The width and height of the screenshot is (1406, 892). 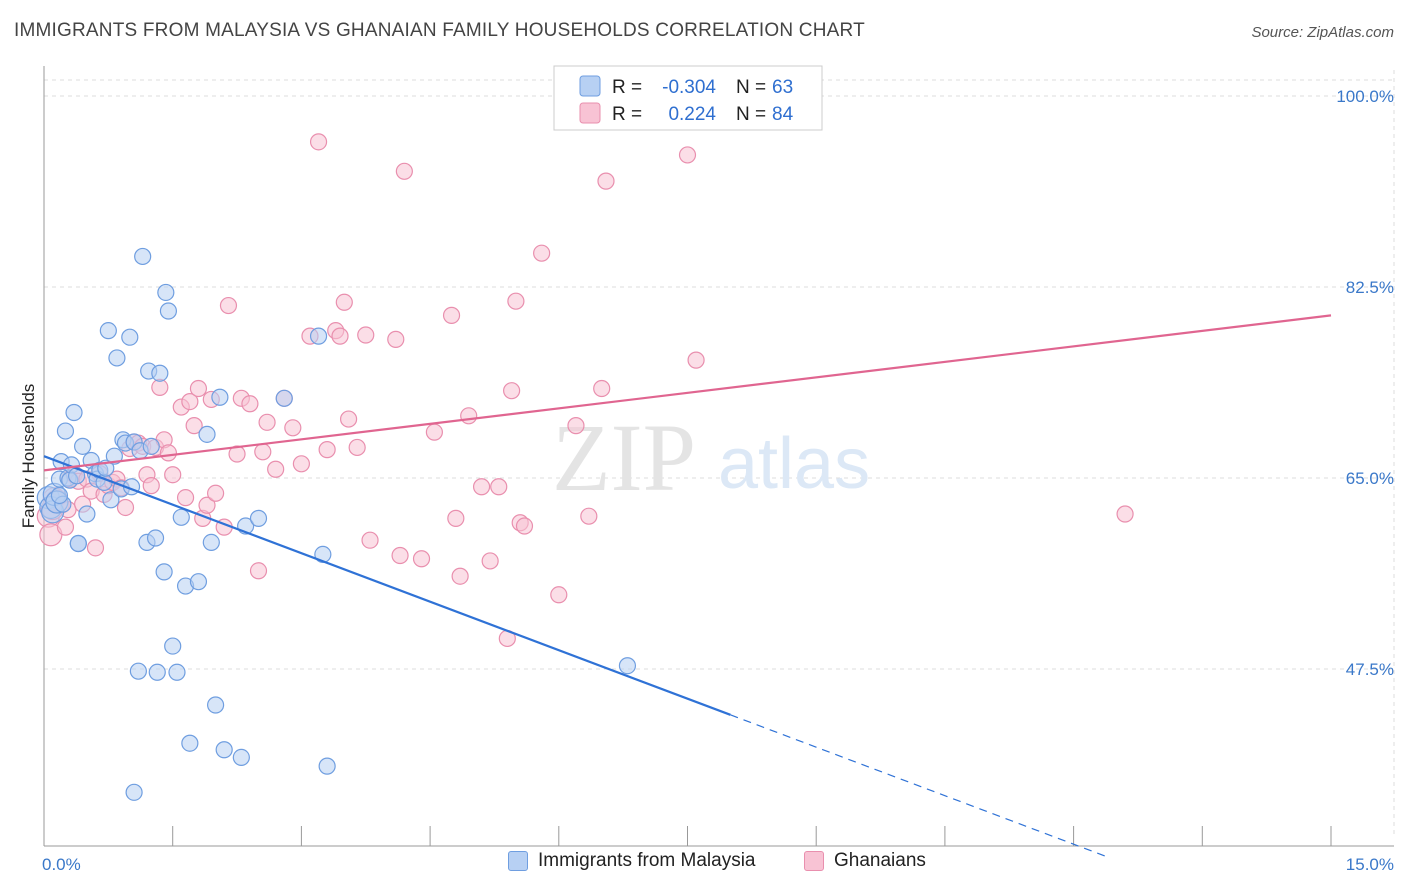 What do you see at coordinates (751, 114) in the screenshot?
I see `stats-n-label-pink: N =` at bounding box center [751, 114].